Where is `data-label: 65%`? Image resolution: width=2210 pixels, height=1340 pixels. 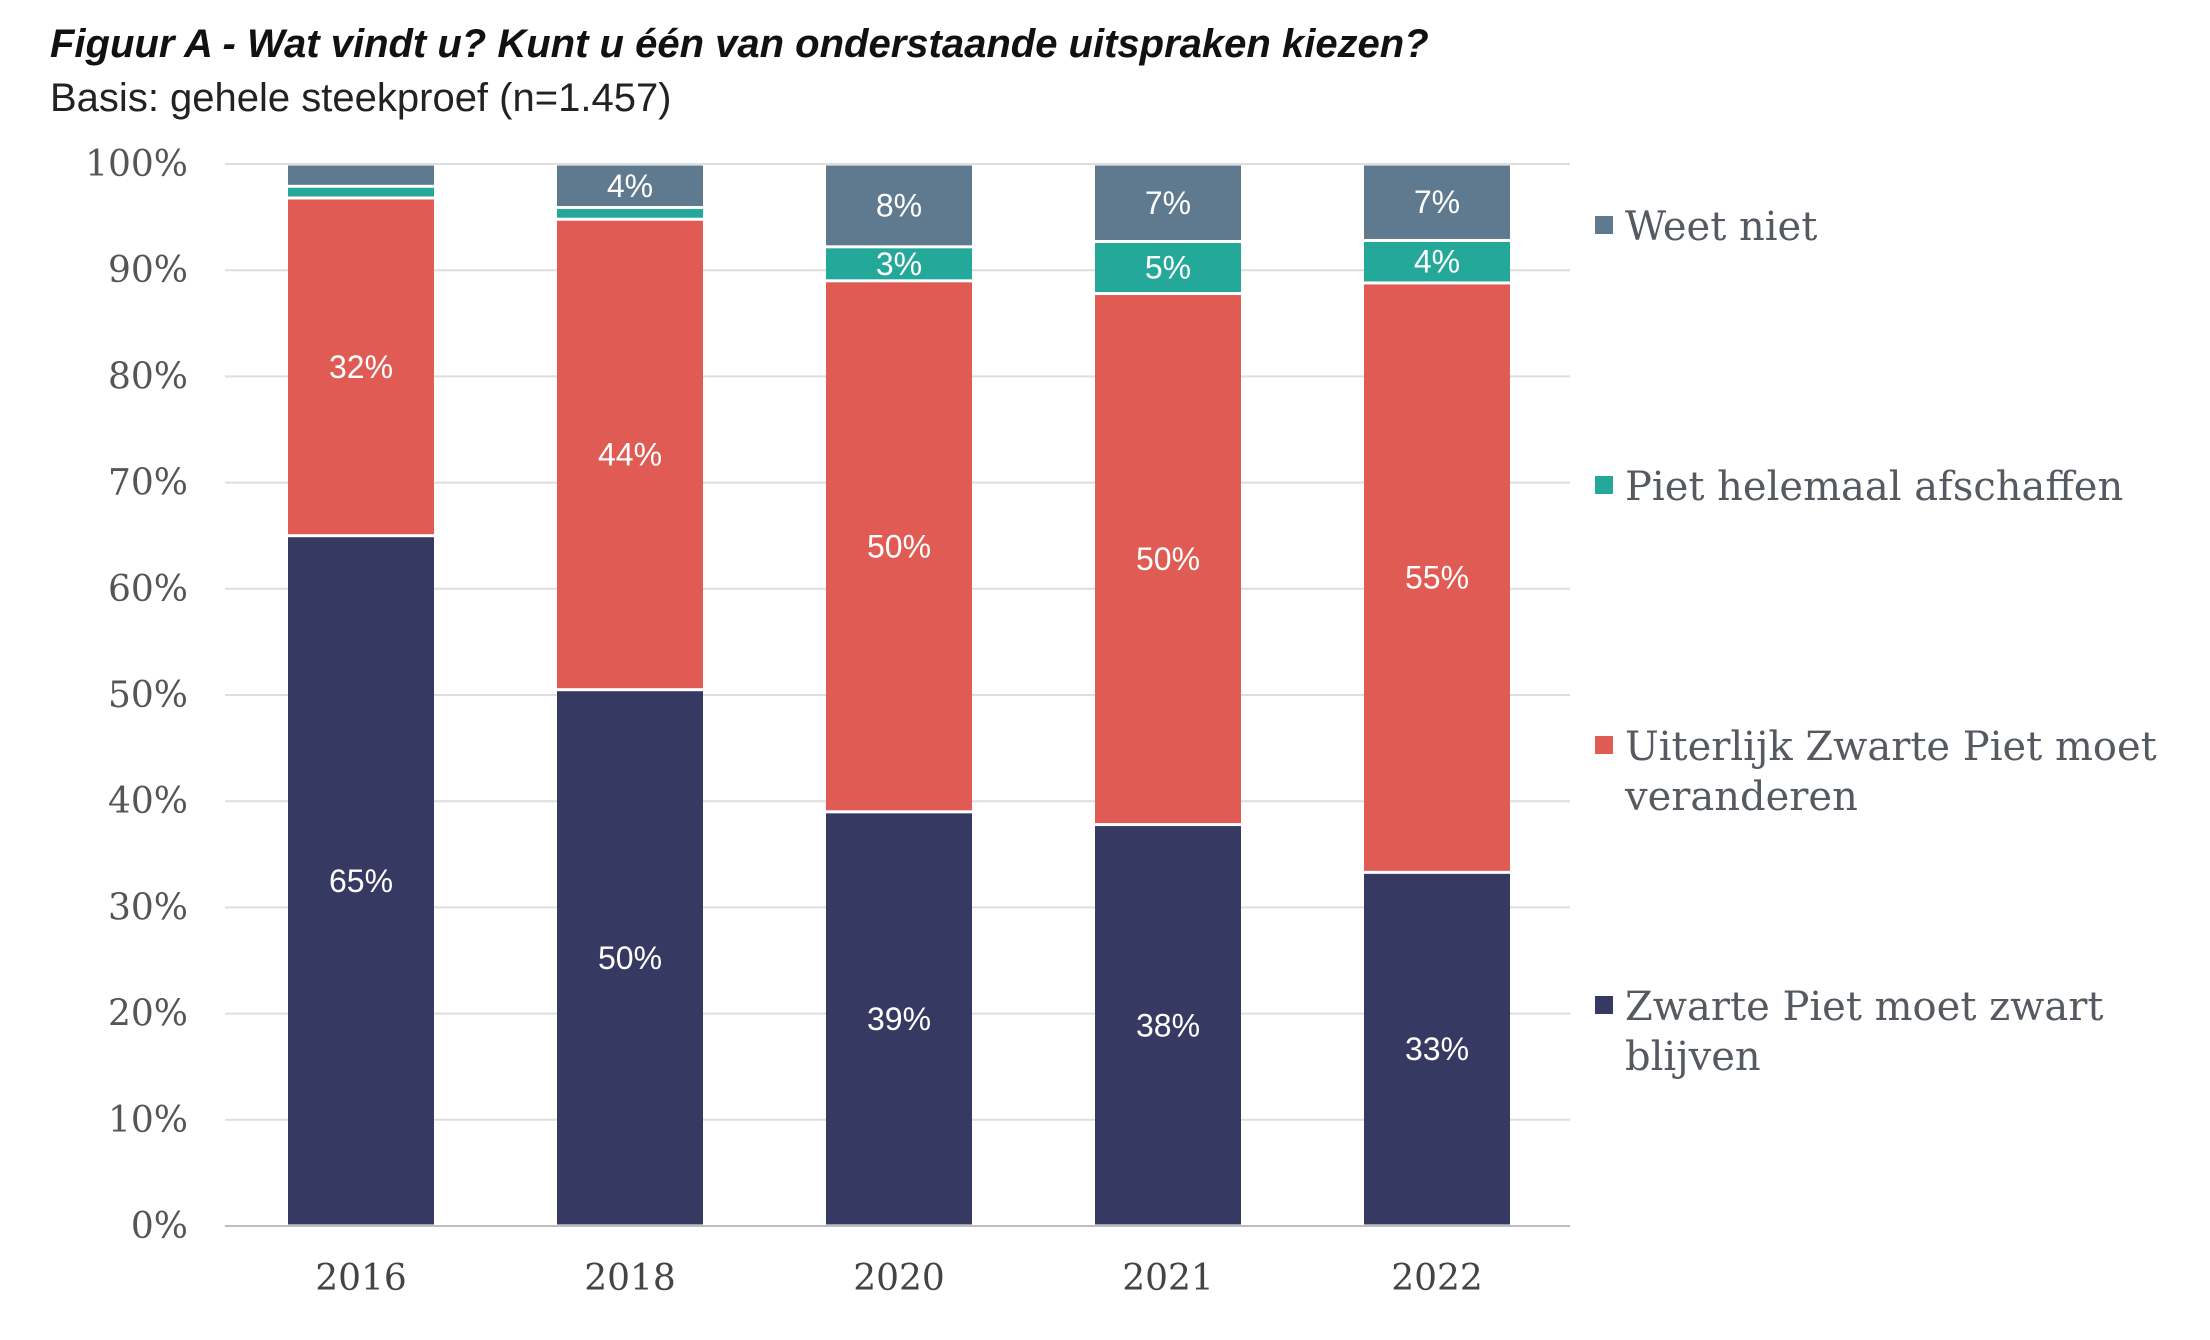 data-label: 65% is located at coordinates (361, 881).